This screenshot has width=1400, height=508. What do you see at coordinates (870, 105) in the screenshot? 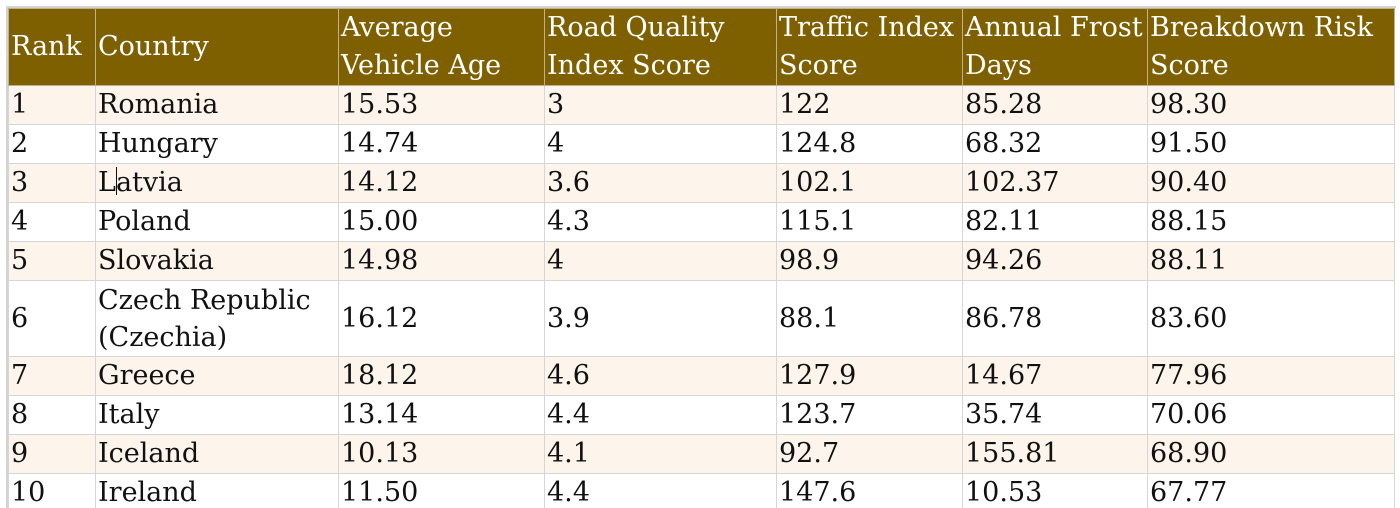
I see `table-cell: 122` at bounding box center [870, 105].